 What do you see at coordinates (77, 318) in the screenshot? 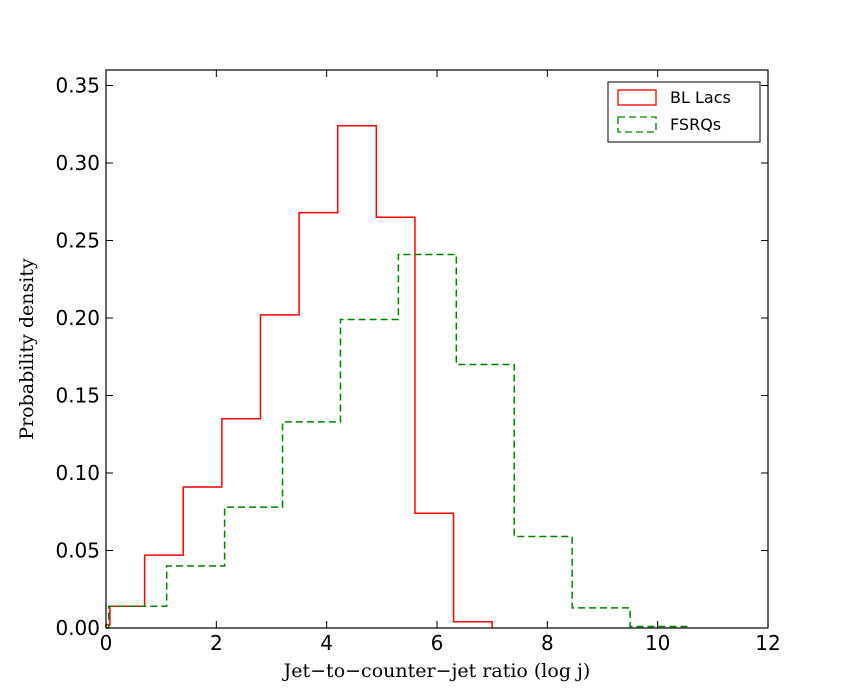
I see `y-tick-label: 0.20` at bounding box center [77, 318].